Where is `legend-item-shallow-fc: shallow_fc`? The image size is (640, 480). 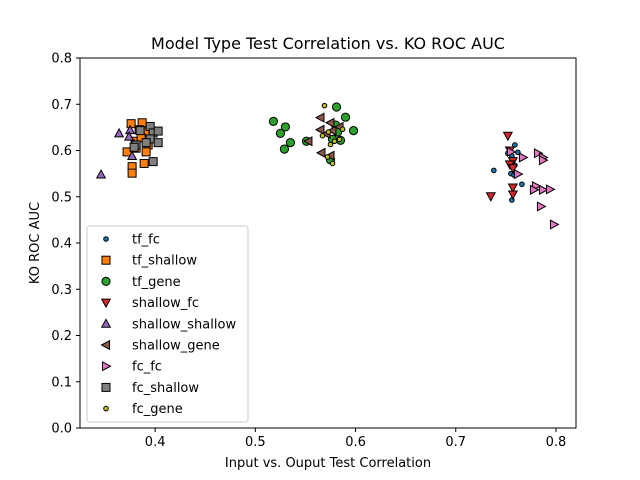 legend-item-shallow-fc: shallow_fc is located at coordinates (149, 303).